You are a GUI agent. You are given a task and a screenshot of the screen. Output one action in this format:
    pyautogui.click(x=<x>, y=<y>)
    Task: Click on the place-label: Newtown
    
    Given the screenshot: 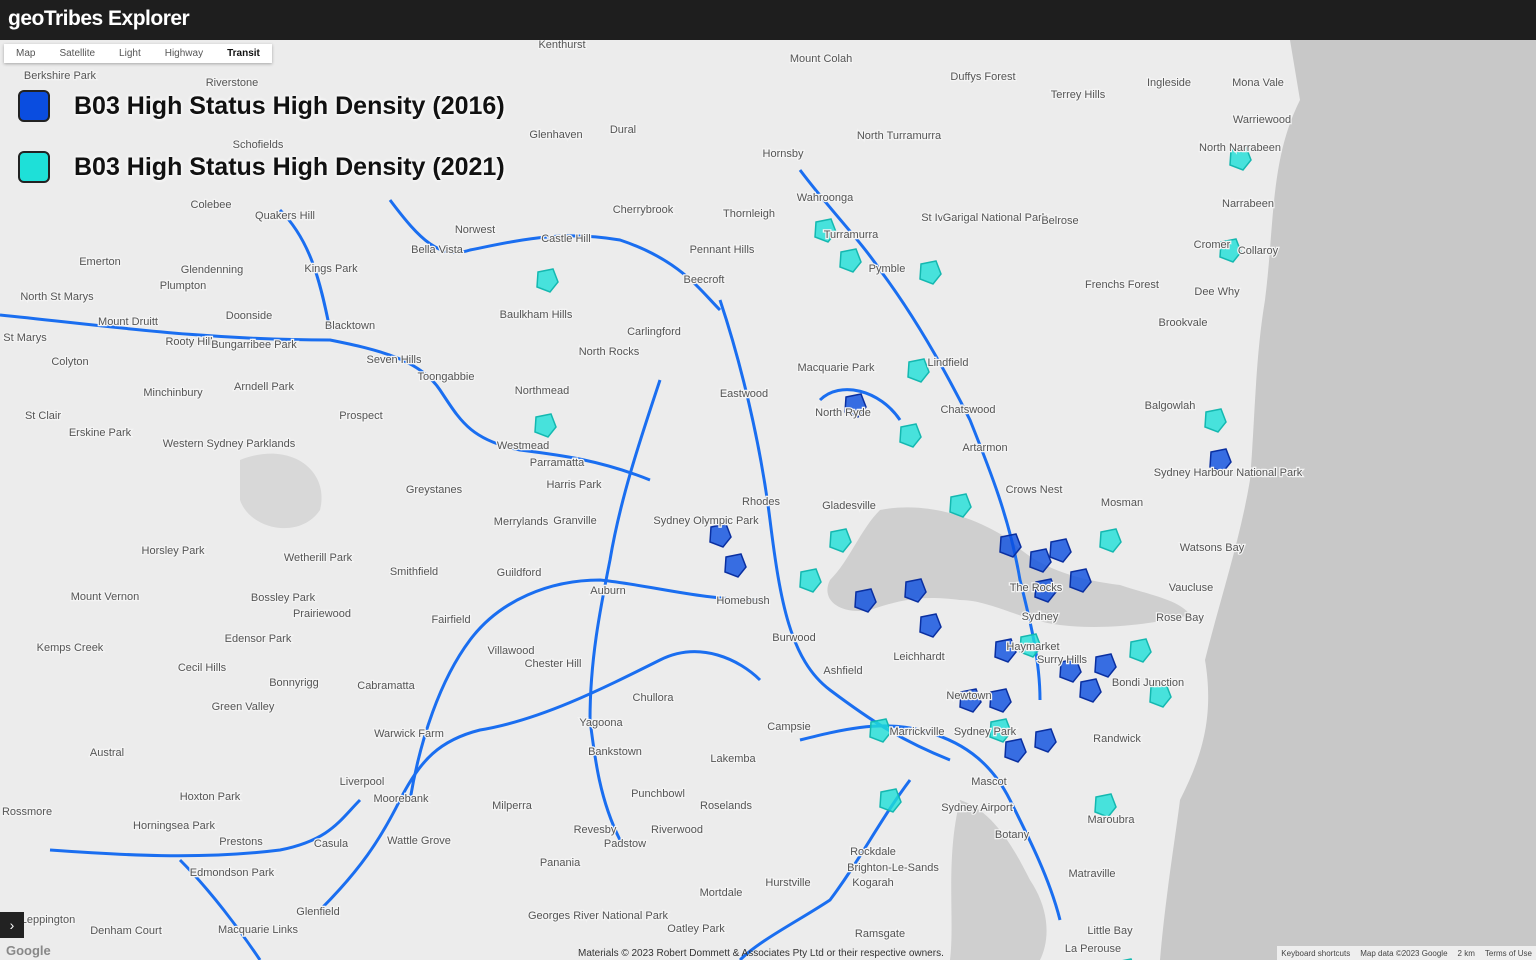 What is the action you would take?
    pyautogui.click(x=968, y=696)
    